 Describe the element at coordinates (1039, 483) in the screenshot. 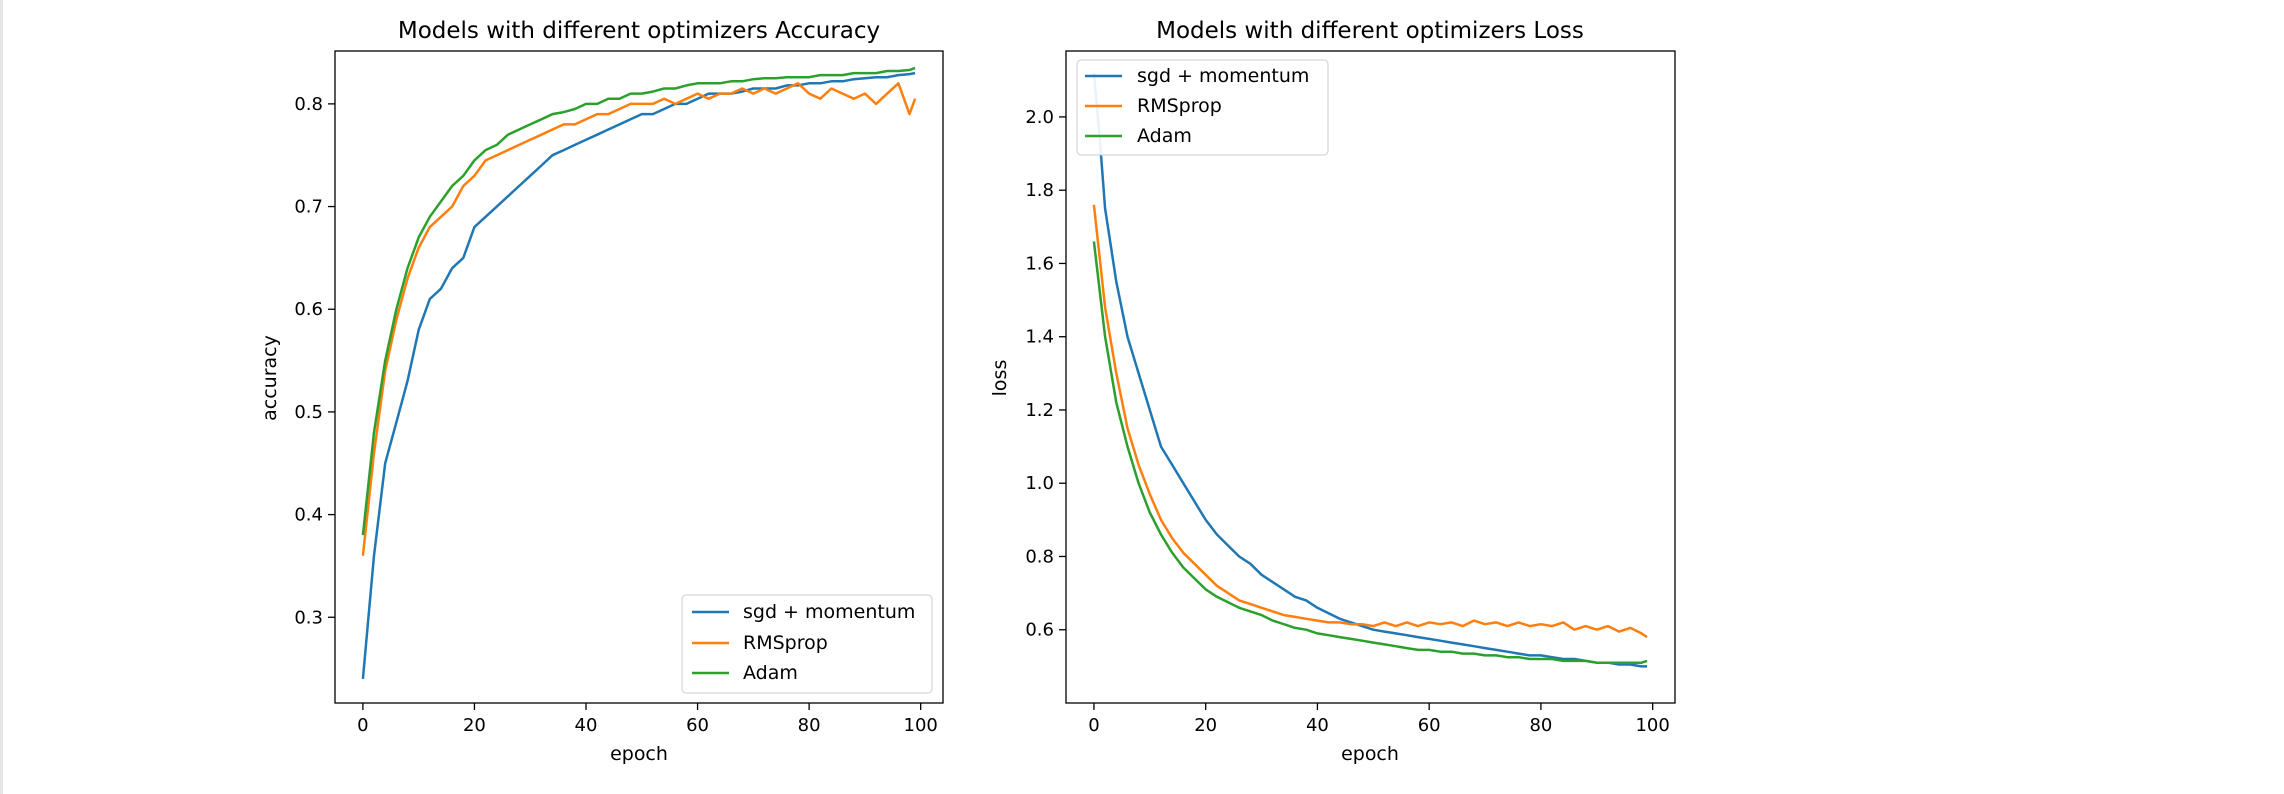

I see `loss-y-tick-label: 1.0` at that location.